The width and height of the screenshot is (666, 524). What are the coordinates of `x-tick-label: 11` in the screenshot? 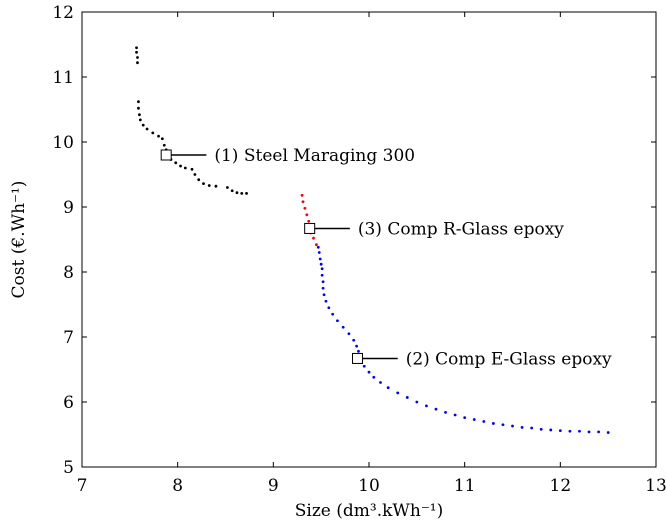 It's located at (465, 486).